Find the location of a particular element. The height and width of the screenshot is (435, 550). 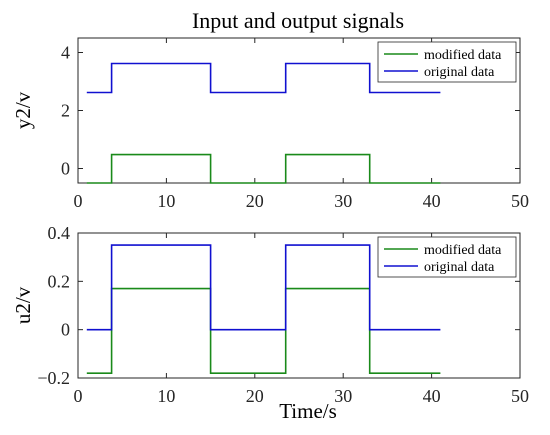

y-tick-label: 2 is located at coordinates (65, 111).